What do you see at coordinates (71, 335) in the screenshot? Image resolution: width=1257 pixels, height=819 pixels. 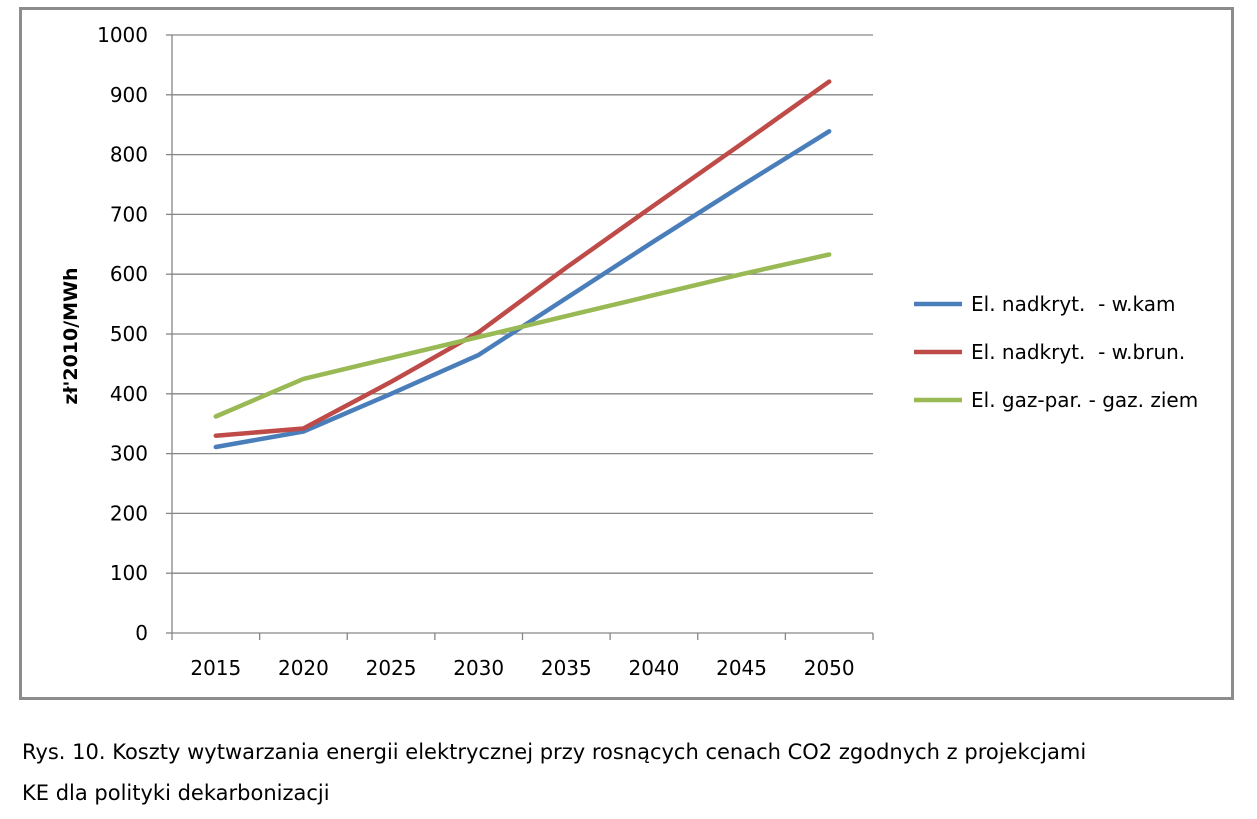 I see `y-axis-label: zł'2010/MWh` at bounding box center [71, 335].